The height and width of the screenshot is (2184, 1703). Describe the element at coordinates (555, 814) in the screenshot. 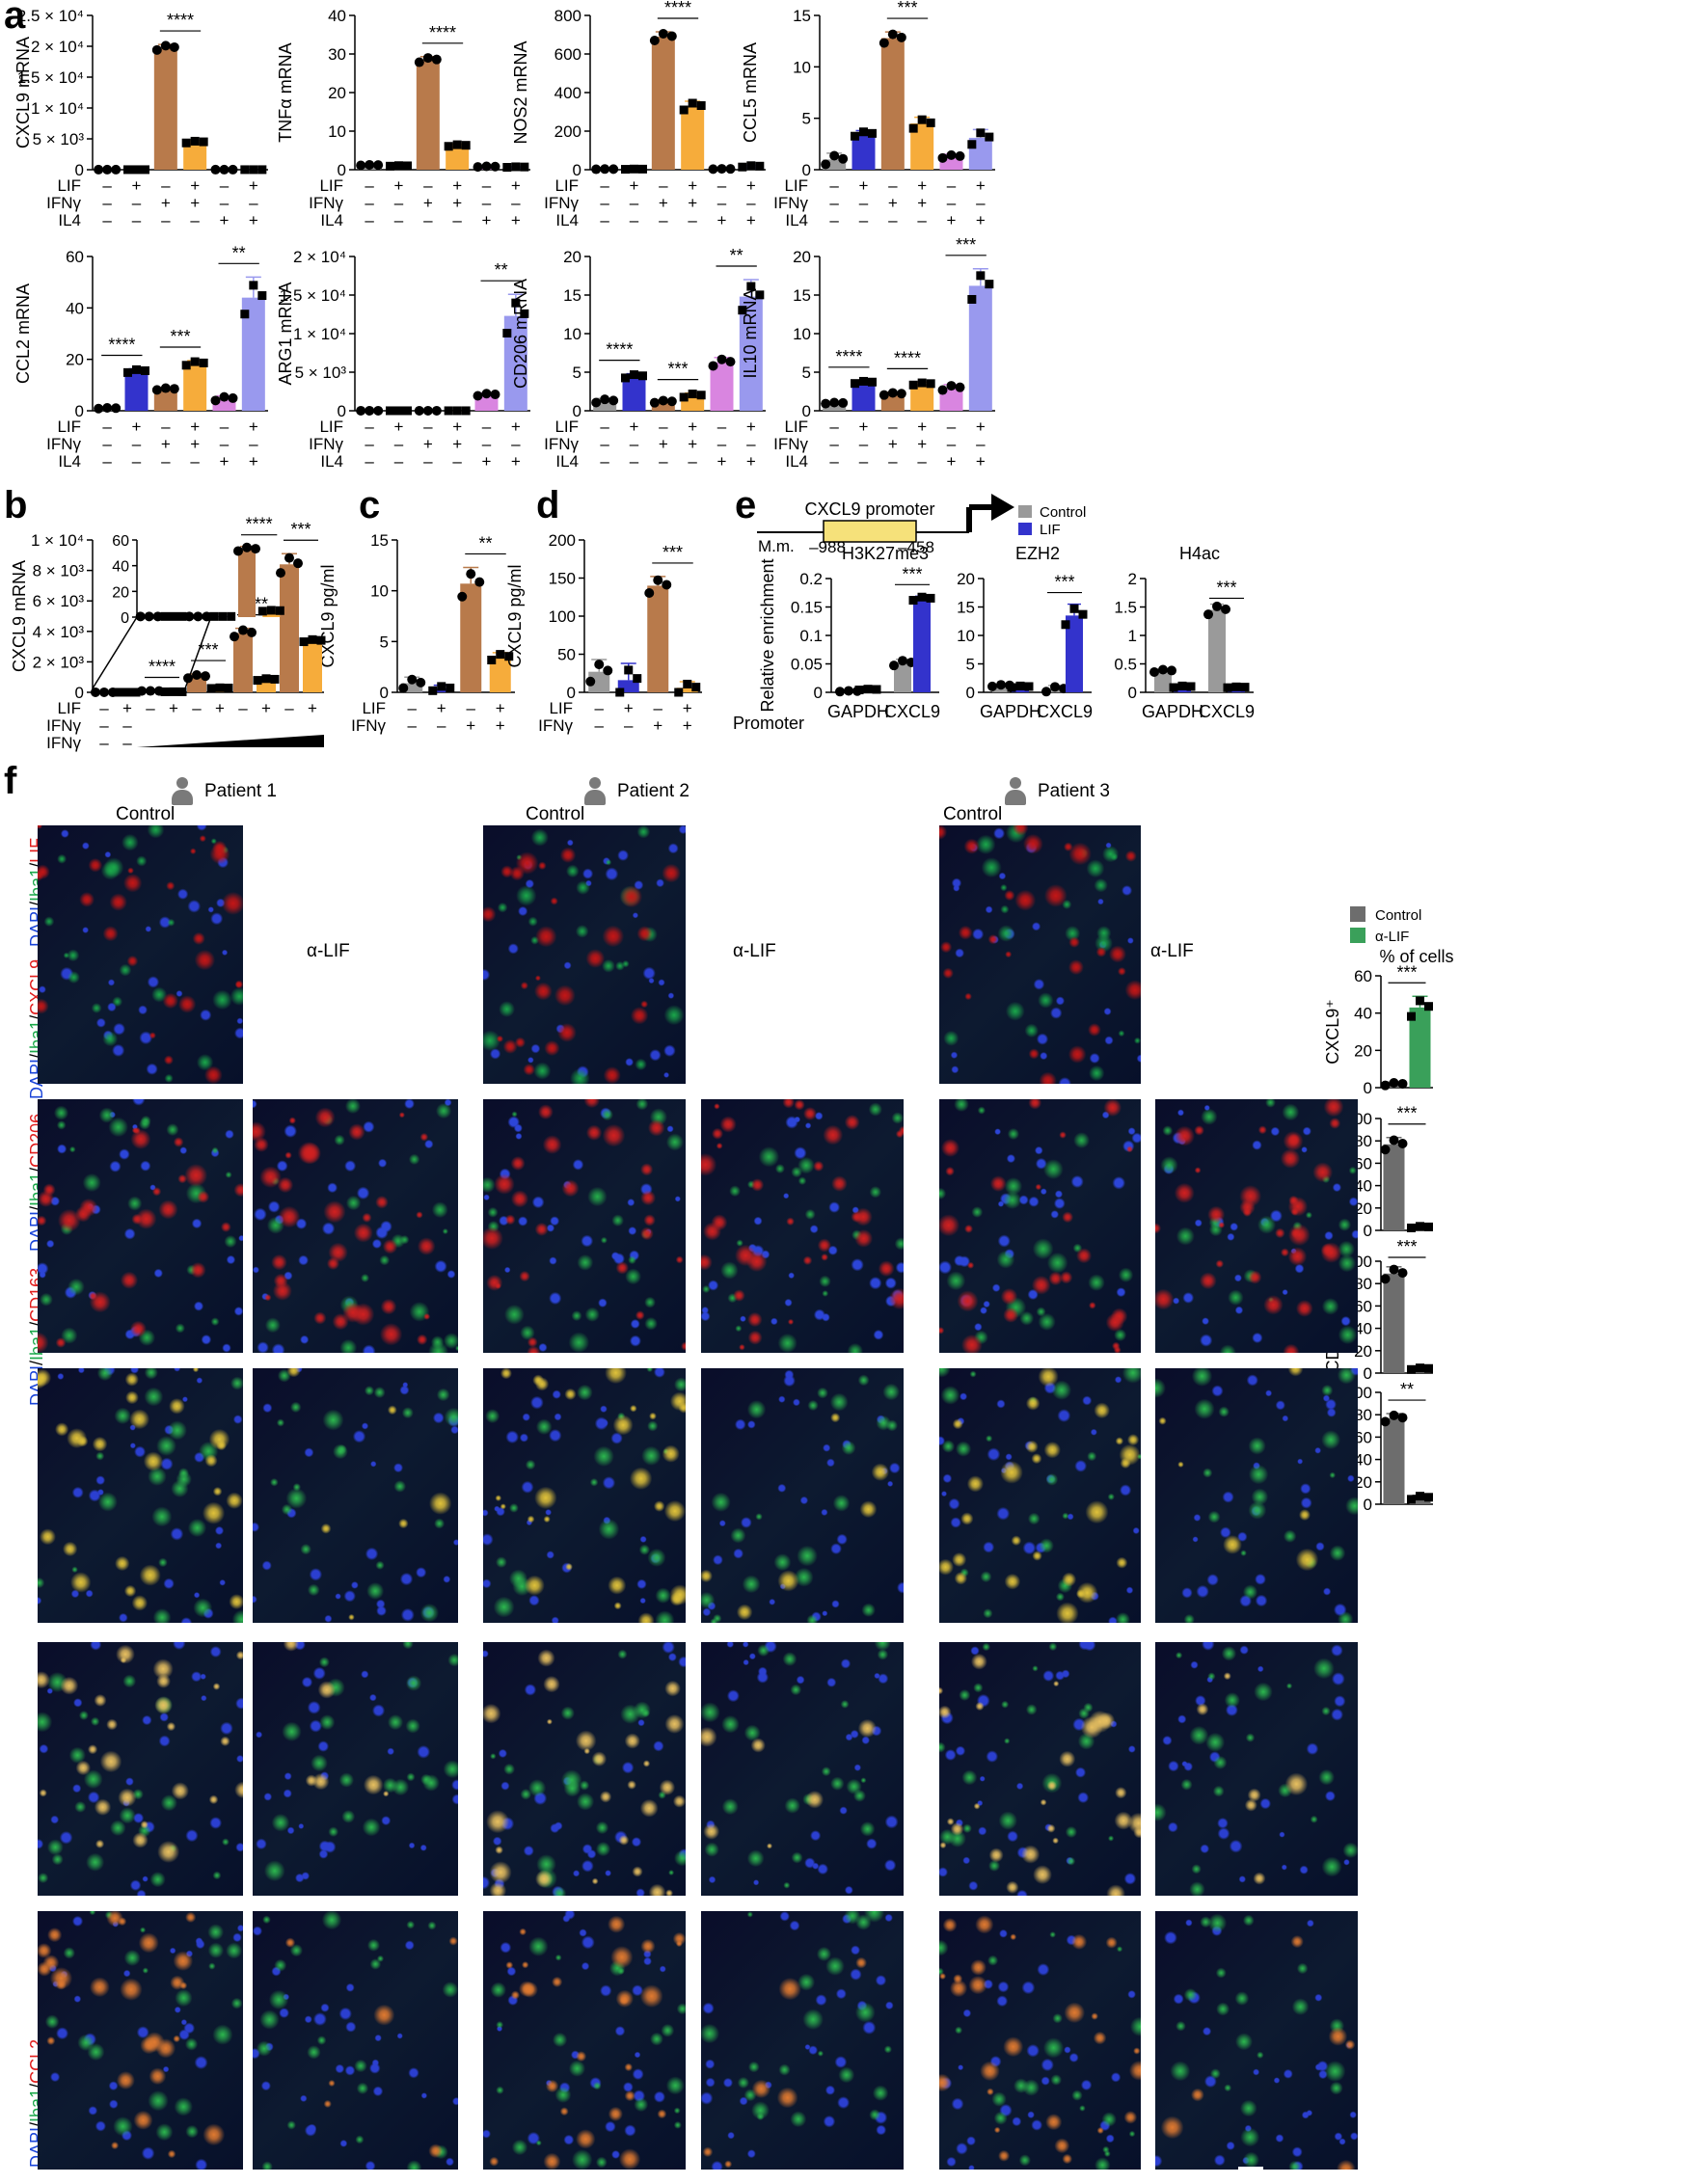

I see `control-label-p2: Control` at that location.